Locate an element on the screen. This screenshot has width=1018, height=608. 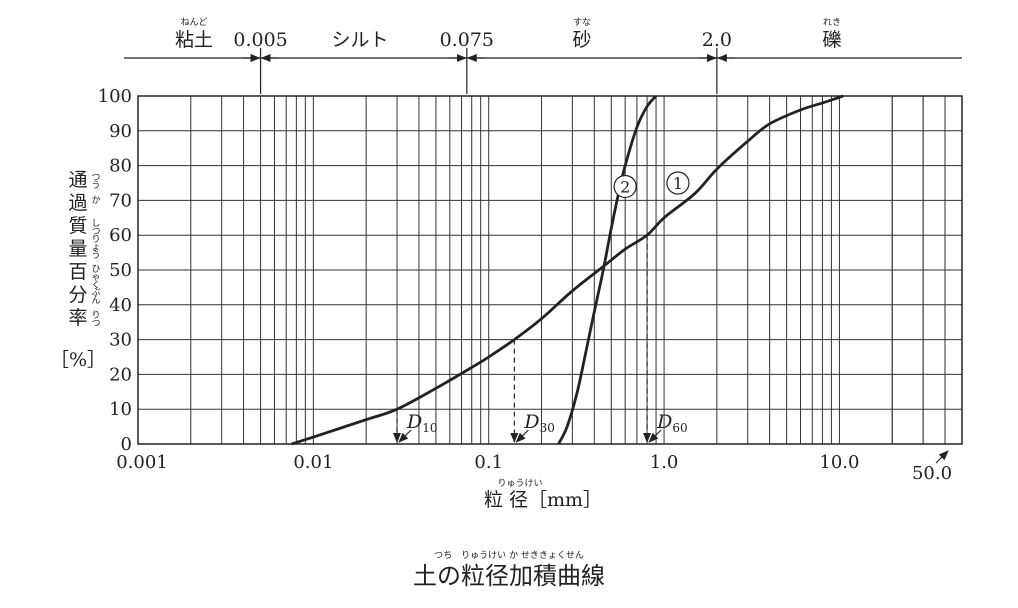
x-tick-label: 0.1 is located at coordinates (488, 462).